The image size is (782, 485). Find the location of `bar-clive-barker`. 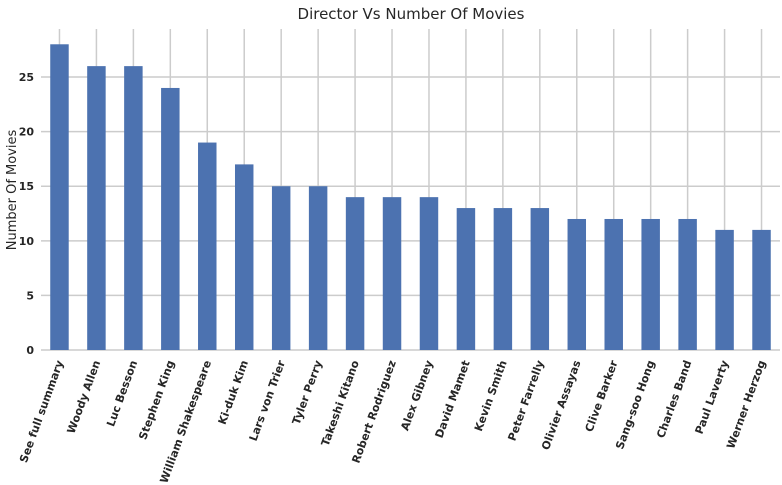

bar-clive-barker is located at coordinates (613, 284).